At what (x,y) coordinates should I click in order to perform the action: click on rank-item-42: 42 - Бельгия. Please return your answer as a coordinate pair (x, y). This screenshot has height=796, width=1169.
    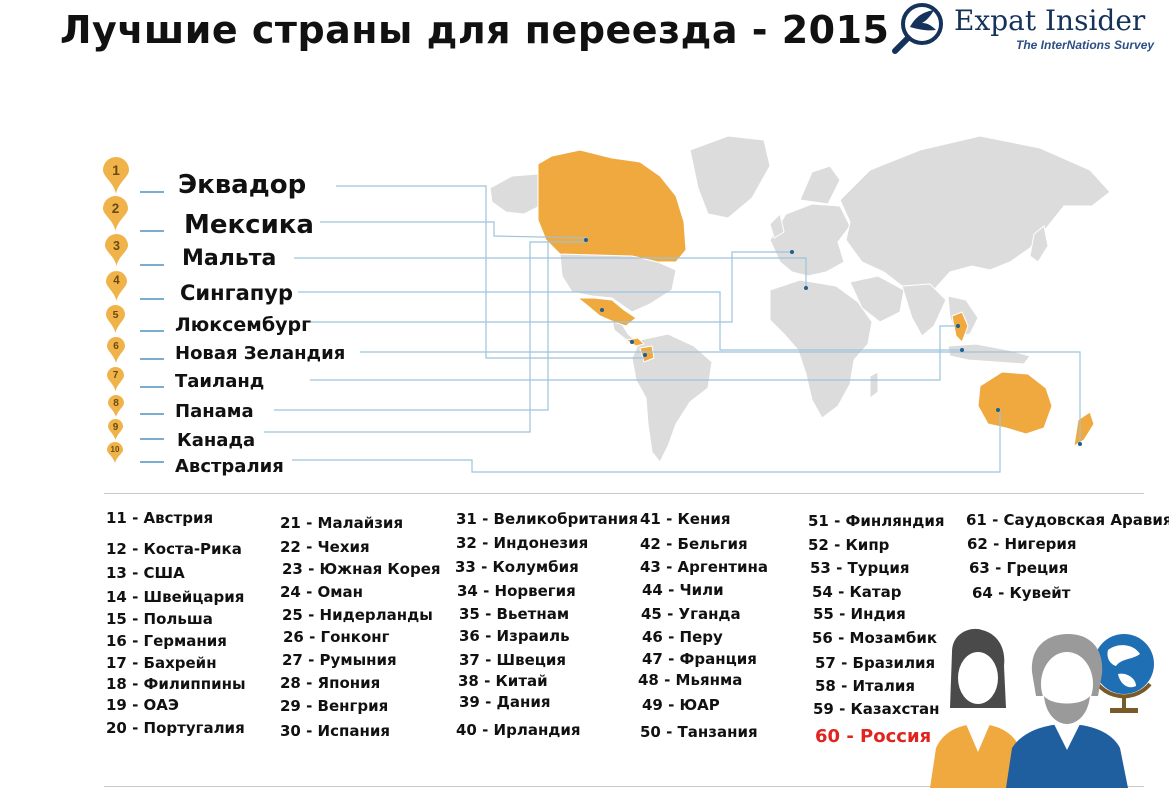
    Looking at the image, I should click on (694, 544).